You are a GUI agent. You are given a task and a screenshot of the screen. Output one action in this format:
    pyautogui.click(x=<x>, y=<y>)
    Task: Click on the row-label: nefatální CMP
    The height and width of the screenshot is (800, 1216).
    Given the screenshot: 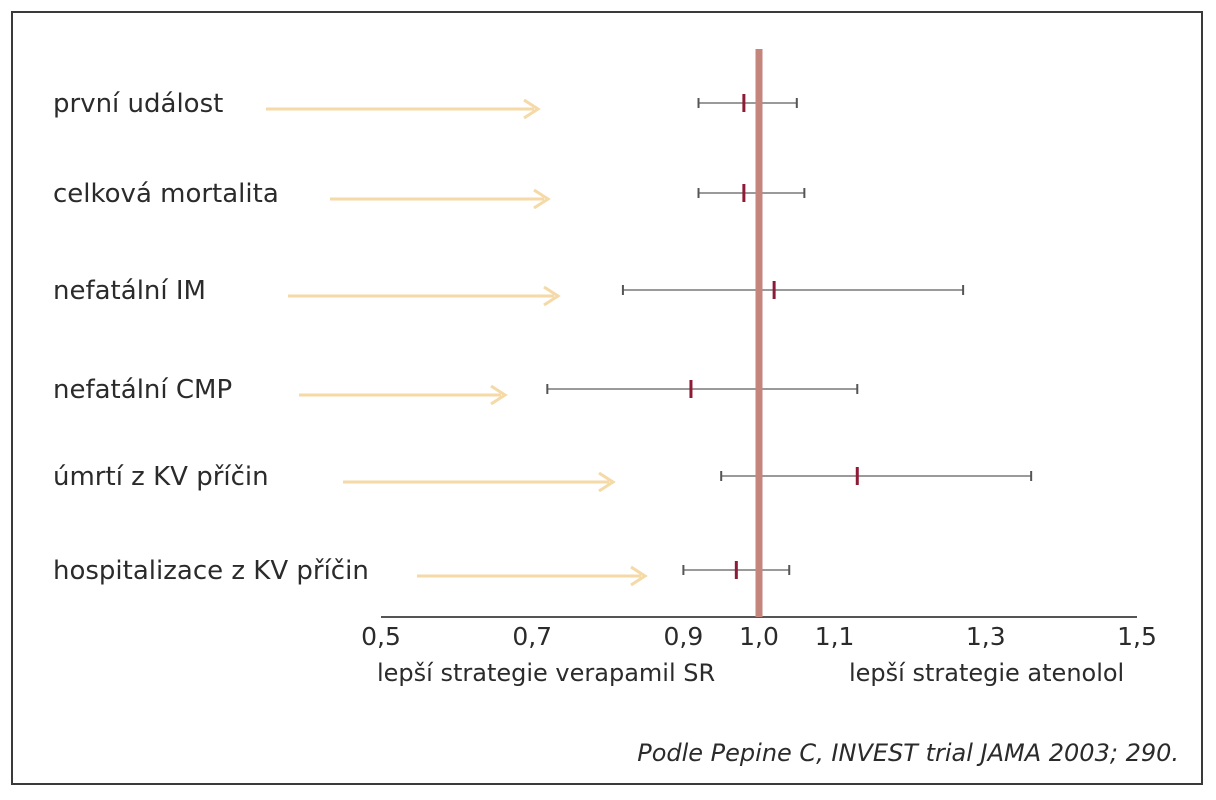 What is the action you would take?
    pyautogui.click(x=142, y=390)
    